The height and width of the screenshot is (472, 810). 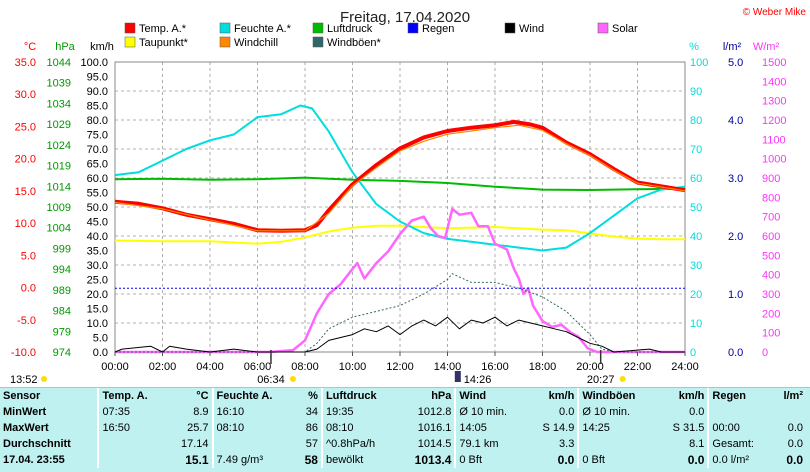 What do you see at coordinates (59, 229) in the screenshot?
I see `axis-tick-label: 1004` at bounding box center [59, 229].